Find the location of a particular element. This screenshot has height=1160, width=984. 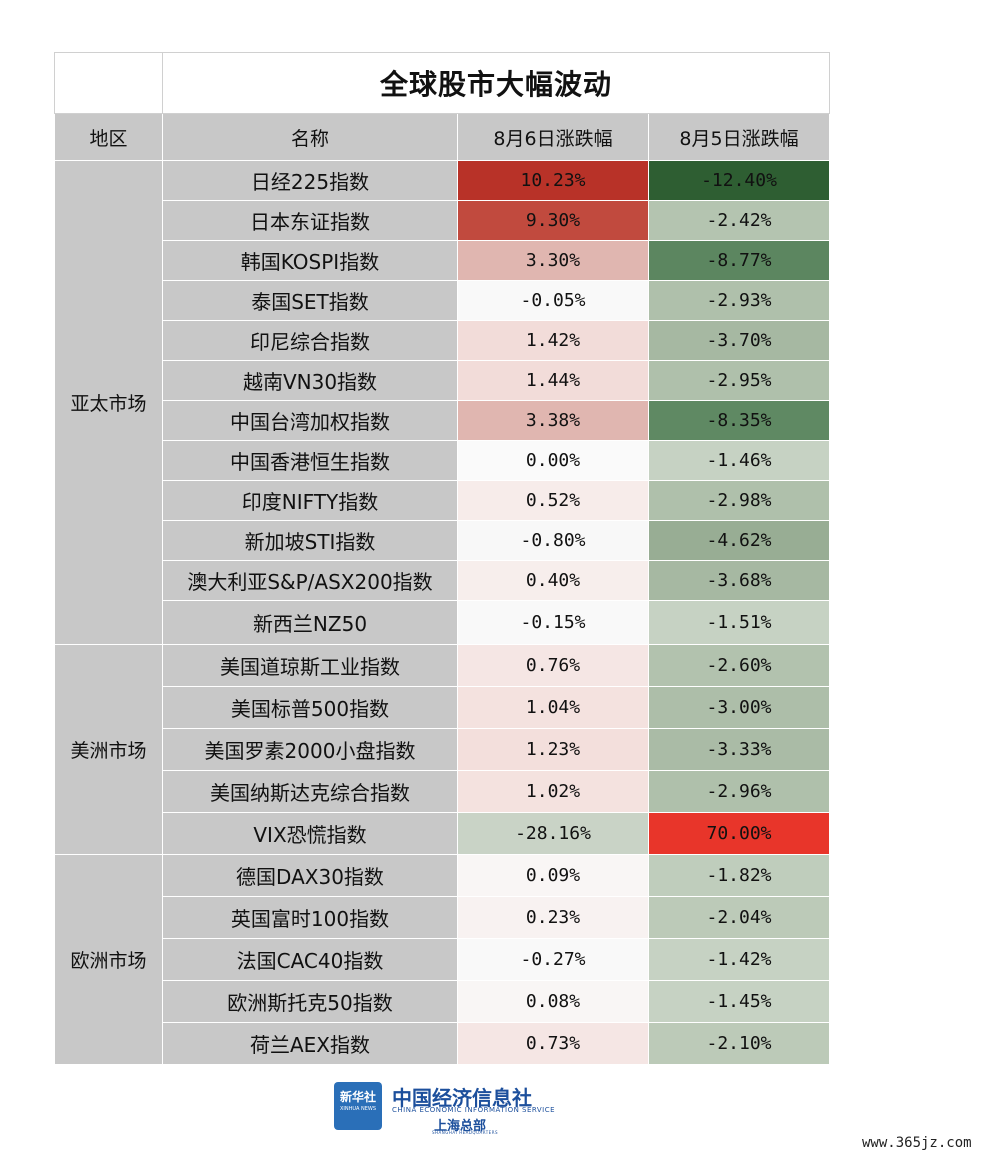

table-row: 美国纳斯达克综合指数 1.02% -2.96% is located at coordinates (442, 791).